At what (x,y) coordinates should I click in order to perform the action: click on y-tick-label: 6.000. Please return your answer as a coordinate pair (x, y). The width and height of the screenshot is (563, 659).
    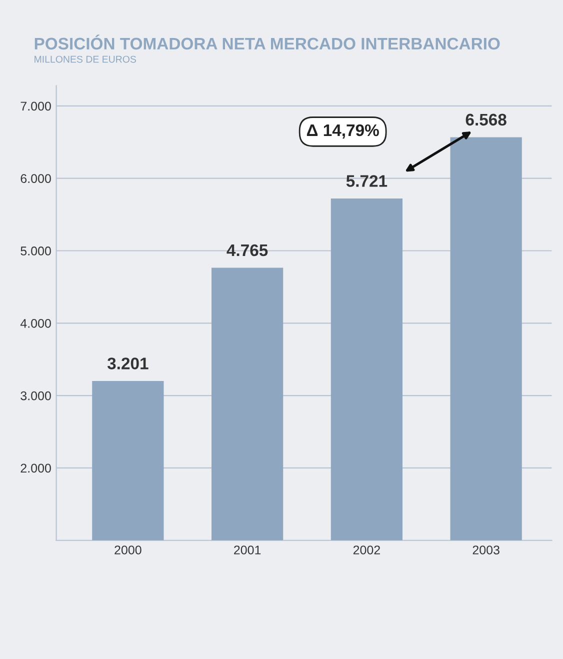
    Looking at the image, I should click on (35, 178).